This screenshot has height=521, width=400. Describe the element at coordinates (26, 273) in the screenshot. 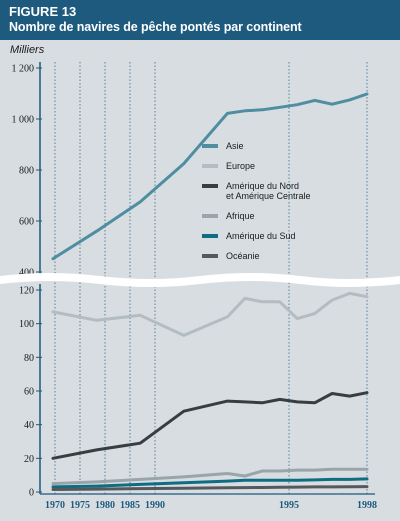

I see `y-tick-label: 400` at that location.